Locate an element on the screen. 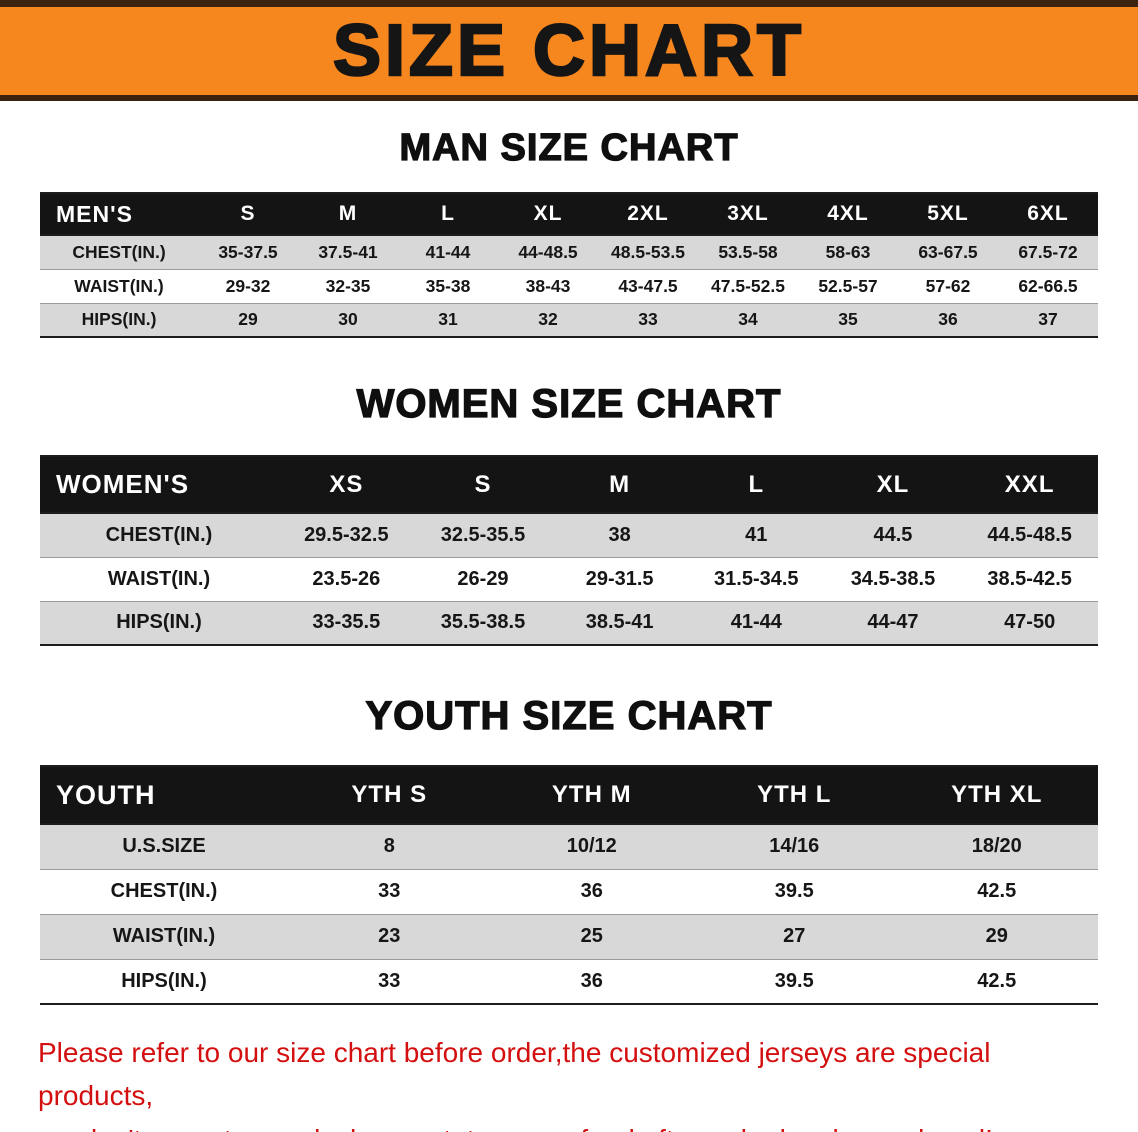  size-value: 38 is located at coordinates (619, 534).